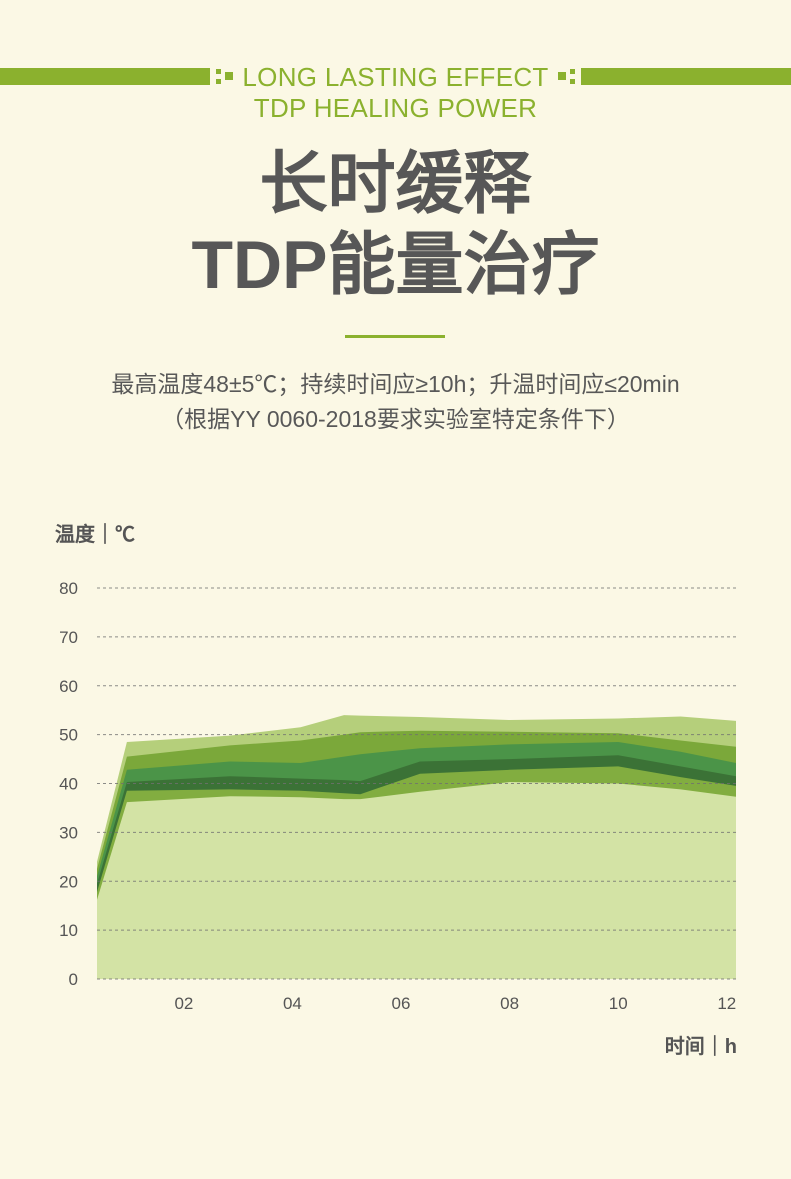 The image size is (791, 1179). Describe the element at coordinates (292, 1003) in the screenshot. I see `x-tick-label: 04` at that location.